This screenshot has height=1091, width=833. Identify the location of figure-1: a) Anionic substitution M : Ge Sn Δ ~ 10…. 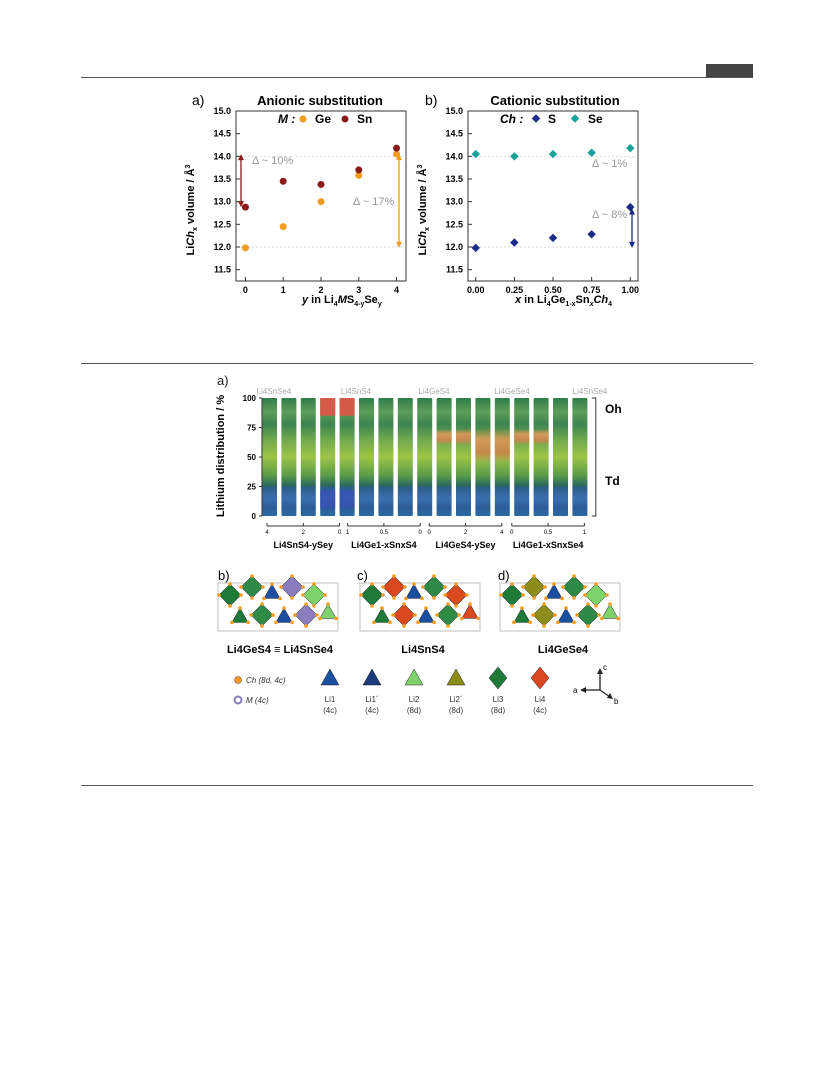
(411, 200).